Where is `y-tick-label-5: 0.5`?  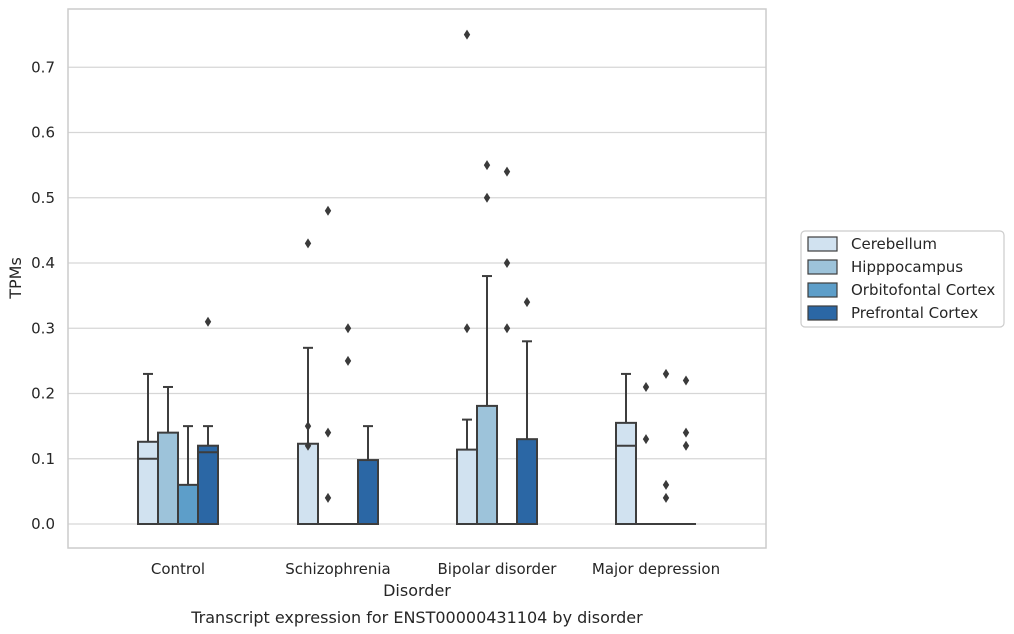
y-tick-label-5: 0.5 is located at coordinates (43, 198).